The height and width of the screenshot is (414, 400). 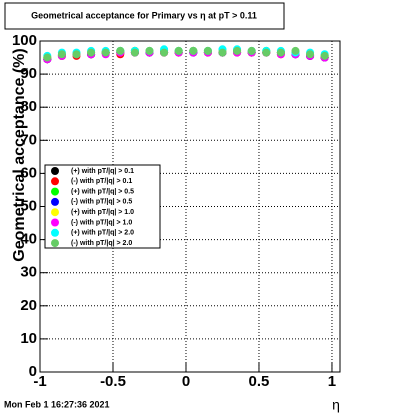 I want to click on y-tick-label: 50, so click(x=28, y=205).